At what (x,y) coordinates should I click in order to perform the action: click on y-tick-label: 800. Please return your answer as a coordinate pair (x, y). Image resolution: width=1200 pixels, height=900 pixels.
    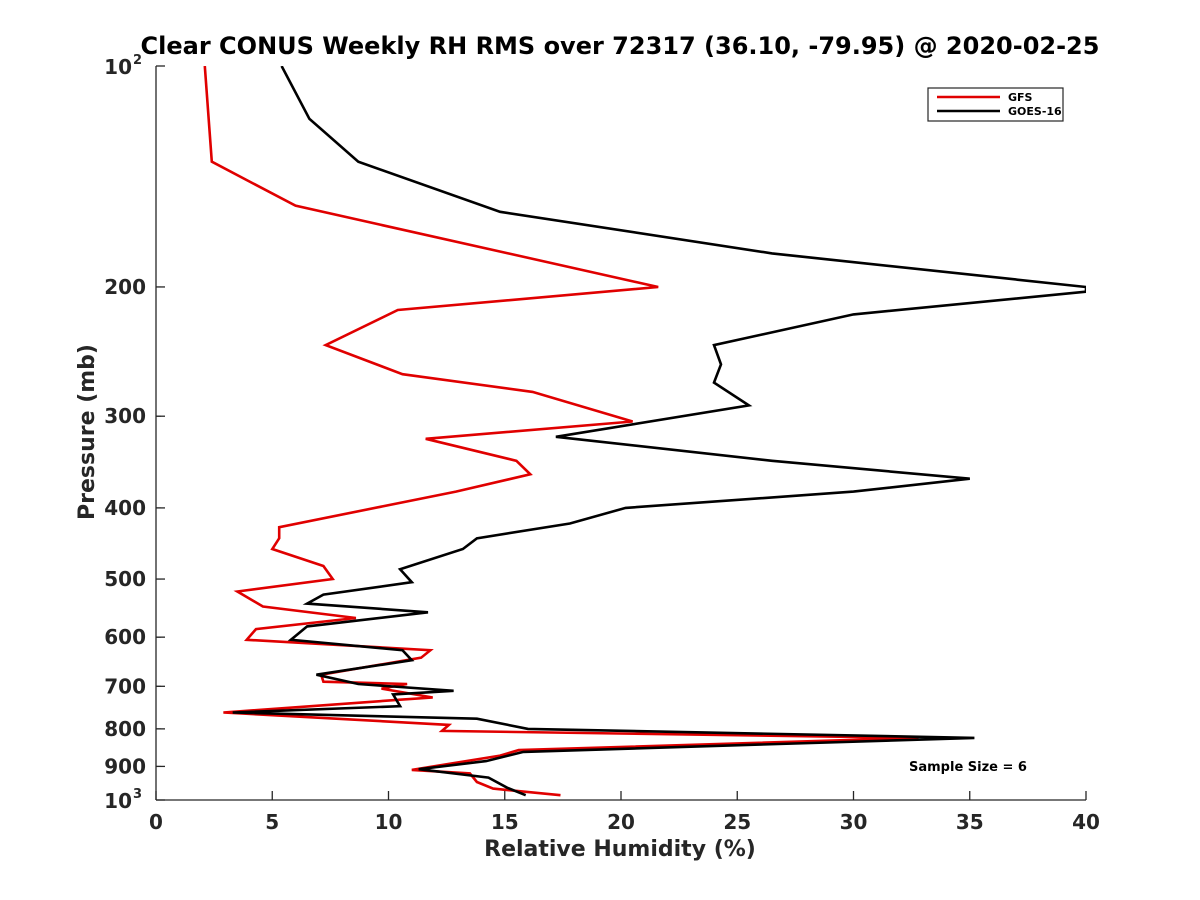
    Looking at the image, I should click on (125, 729).